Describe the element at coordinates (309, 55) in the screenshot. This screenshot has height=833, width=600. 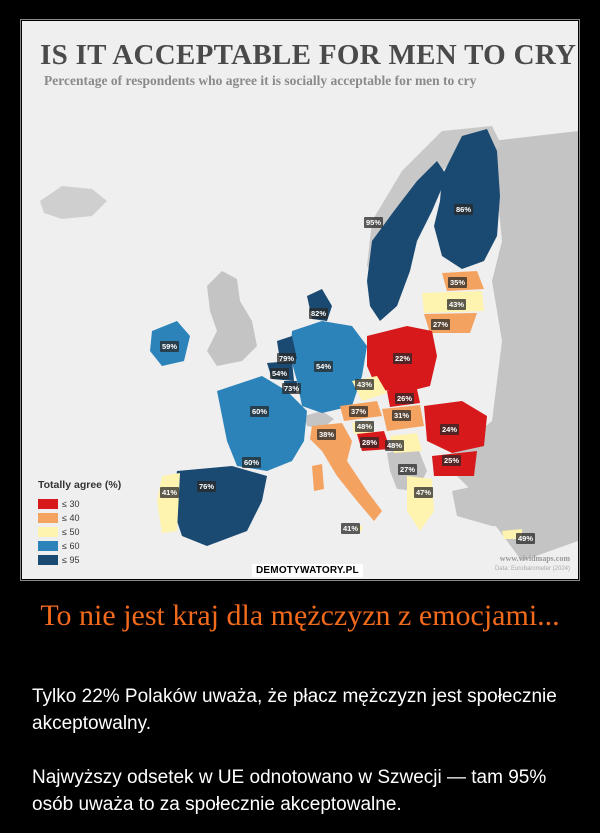
I see `map-title: IS IT ACCEPTABLE FOR MEN TO CRY?` at that location.